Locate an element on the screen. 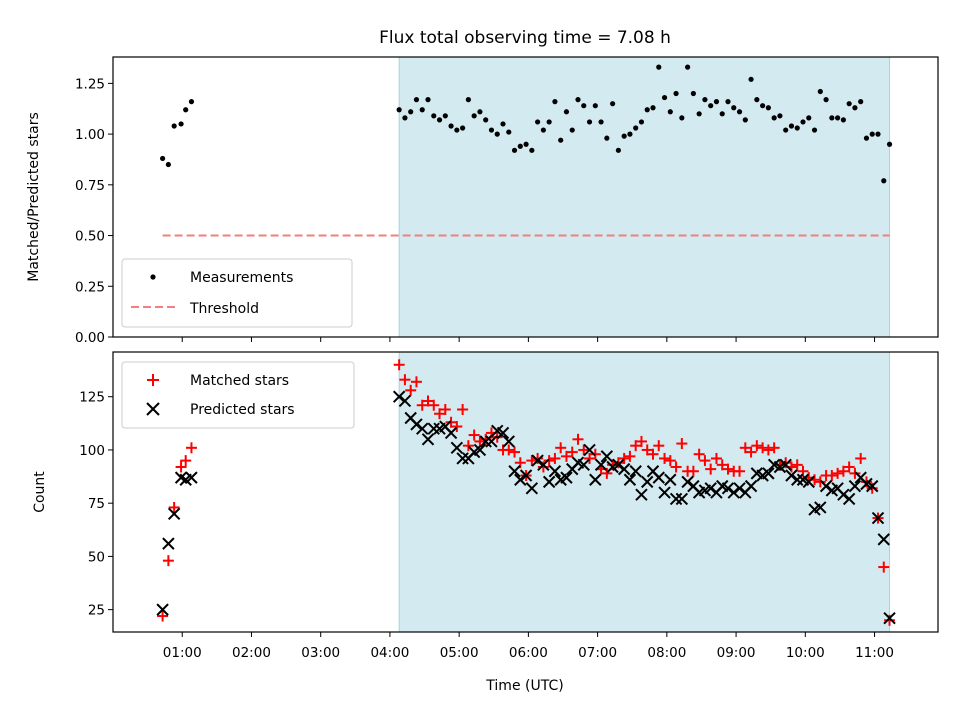 The height and width of the screenshot is (720, 960). legend-label-predicted: Predicted stars is located at coordinates (242, 410).